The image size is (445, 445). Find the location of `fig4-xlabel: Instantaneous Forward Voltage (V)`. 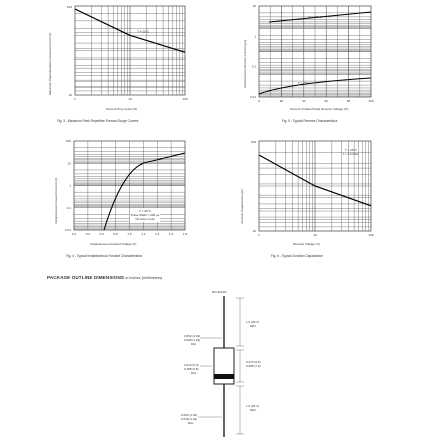

fig4-xlabel: Instantaneous Forward Voltage (V) is located at coordinates (113, 244).